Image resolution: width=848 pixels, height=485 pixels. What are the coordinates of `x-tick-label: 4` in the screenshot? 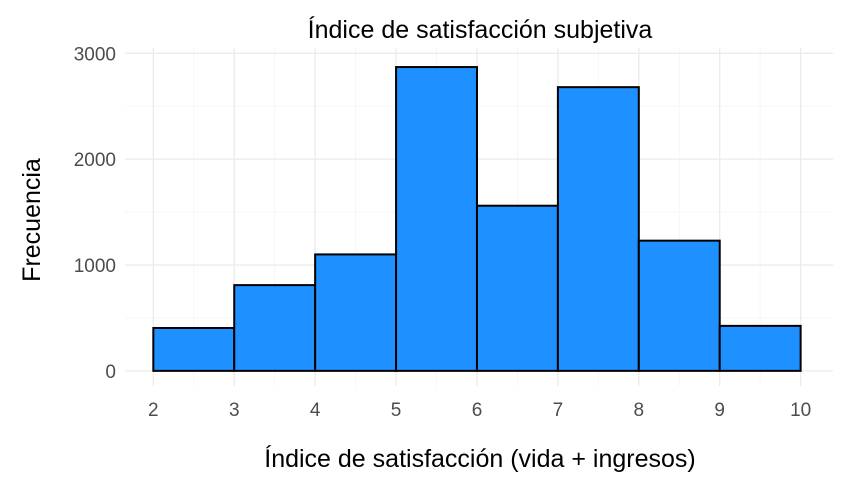 It's located at (315, 410).